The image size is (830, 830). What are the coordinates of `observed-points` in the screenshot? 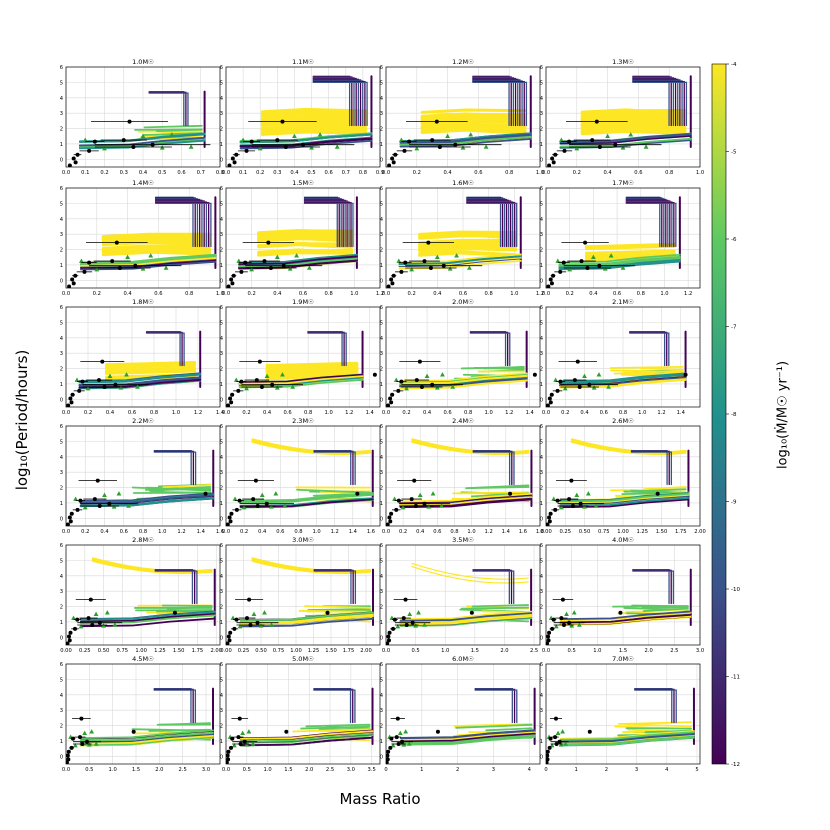 It's located at (124, 264).